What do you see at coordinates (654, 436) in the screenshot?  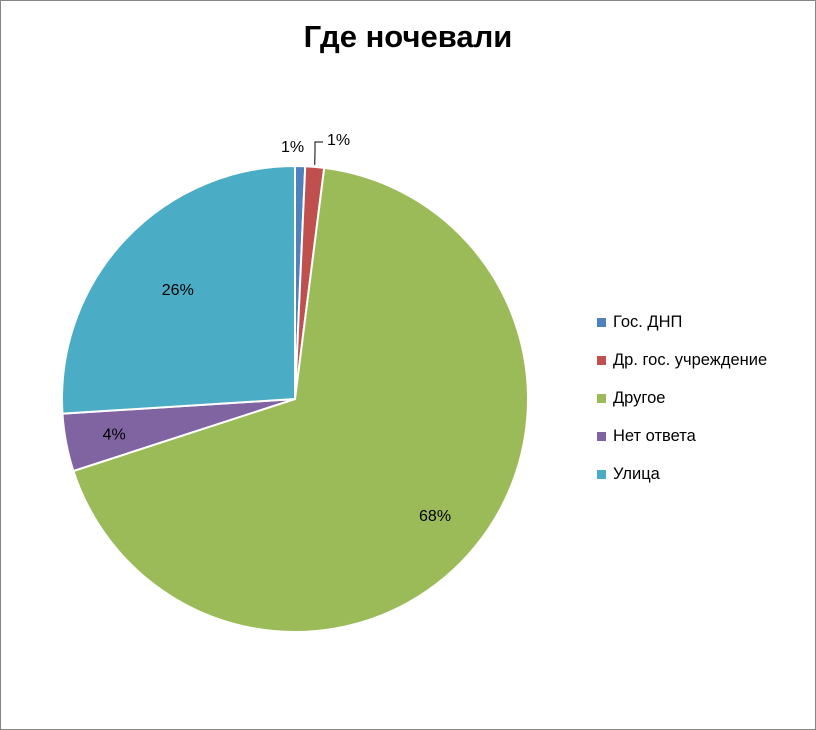 I see `legend-label: Нет ответа` at bounding box center [654, 436].